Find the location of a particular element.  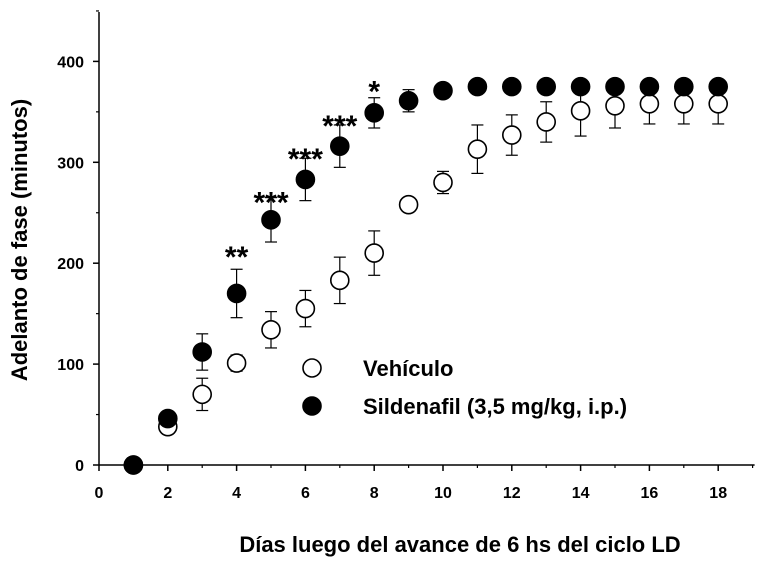

legend: Vehículo Sildenafil (3,5 mg/kg, i.p.) is located at coordinates (464, 387).